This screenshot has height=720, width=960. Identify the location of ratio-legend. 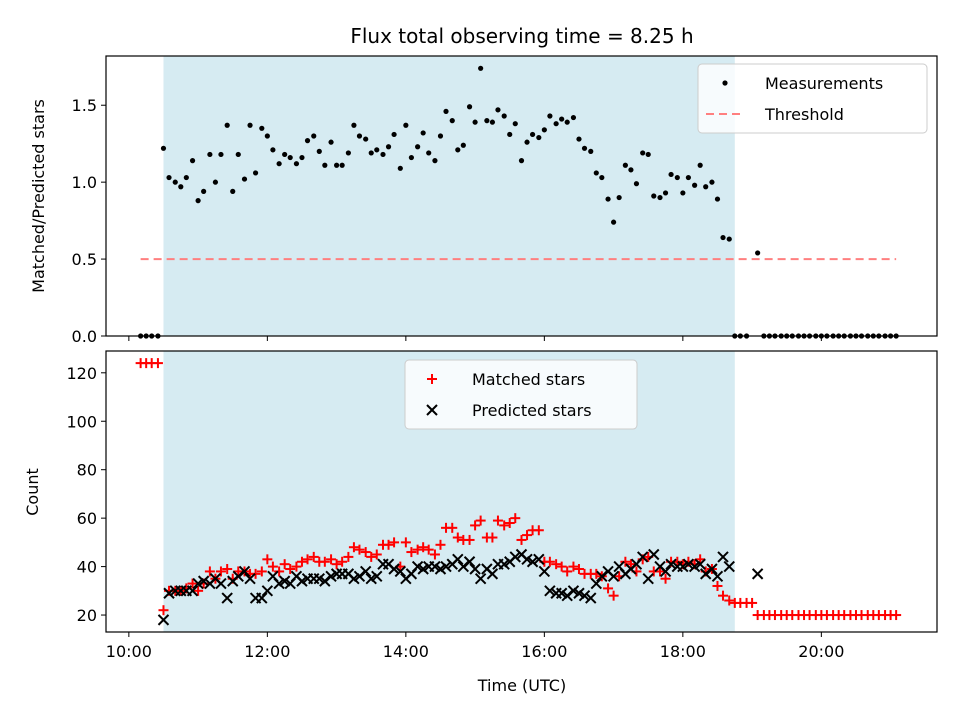
(812, 98).